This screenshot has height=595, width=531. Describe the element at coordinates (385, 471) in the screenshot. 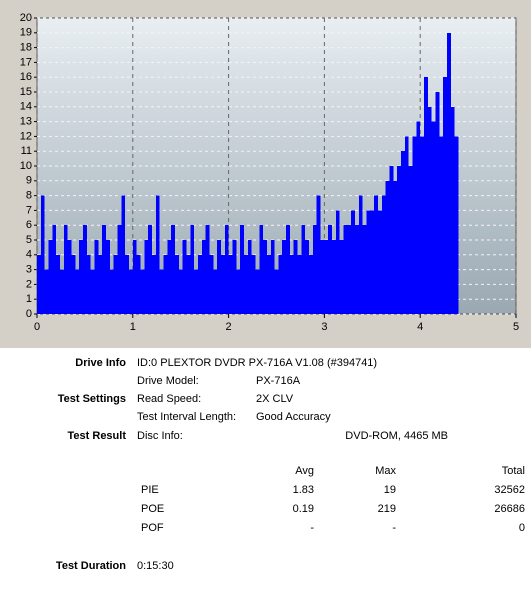

I see `table-cell: Max` at that location.